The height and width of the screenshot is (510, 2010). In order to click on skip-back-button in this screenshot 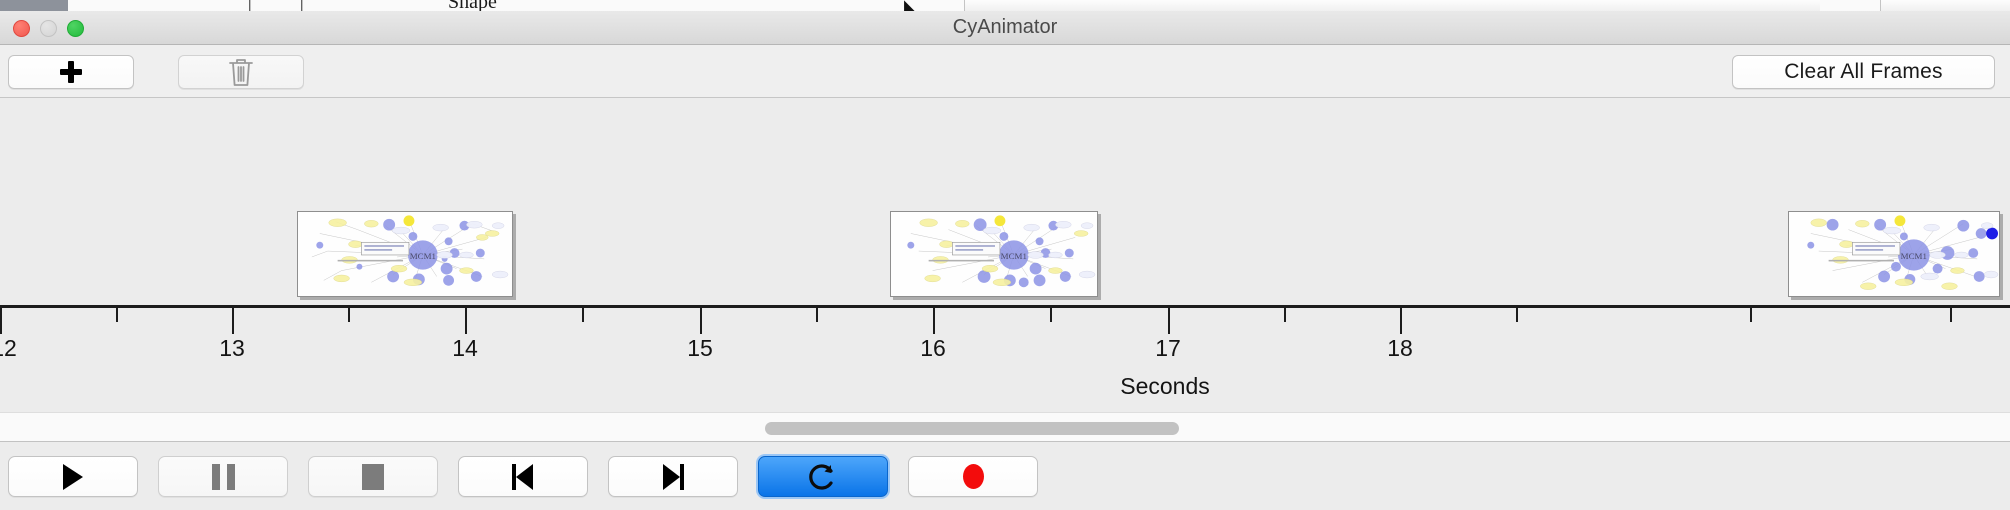, I will do `click(523, 476)`.